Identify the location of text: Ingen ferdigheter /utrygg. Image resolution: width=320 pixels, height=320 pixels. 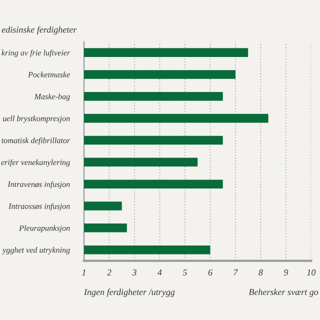
(129, 292).